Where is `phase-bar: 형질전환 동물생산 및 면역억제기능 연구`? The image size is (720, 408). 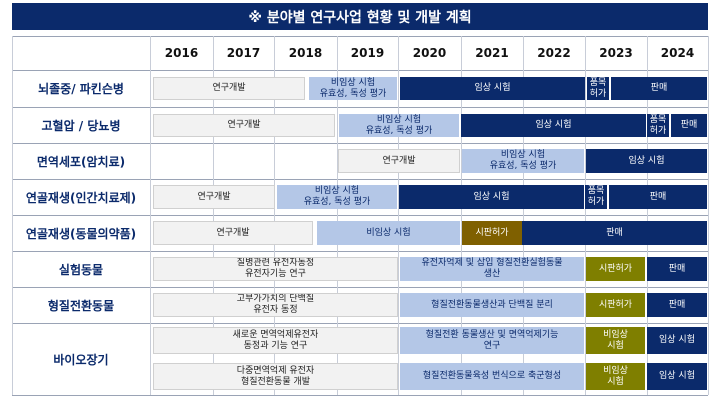 phase-bar: 형질전환 동물생산 및 면역억제기능 연구 is located at coordinates (492, 340).